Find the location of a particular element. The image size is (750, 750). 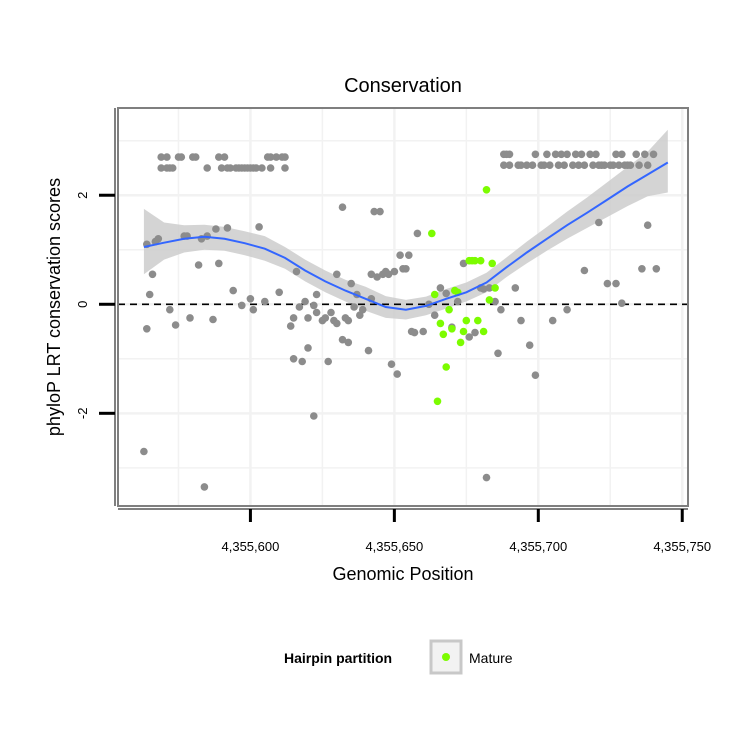

smooth-trend-line is located at coordinates (406, 236).